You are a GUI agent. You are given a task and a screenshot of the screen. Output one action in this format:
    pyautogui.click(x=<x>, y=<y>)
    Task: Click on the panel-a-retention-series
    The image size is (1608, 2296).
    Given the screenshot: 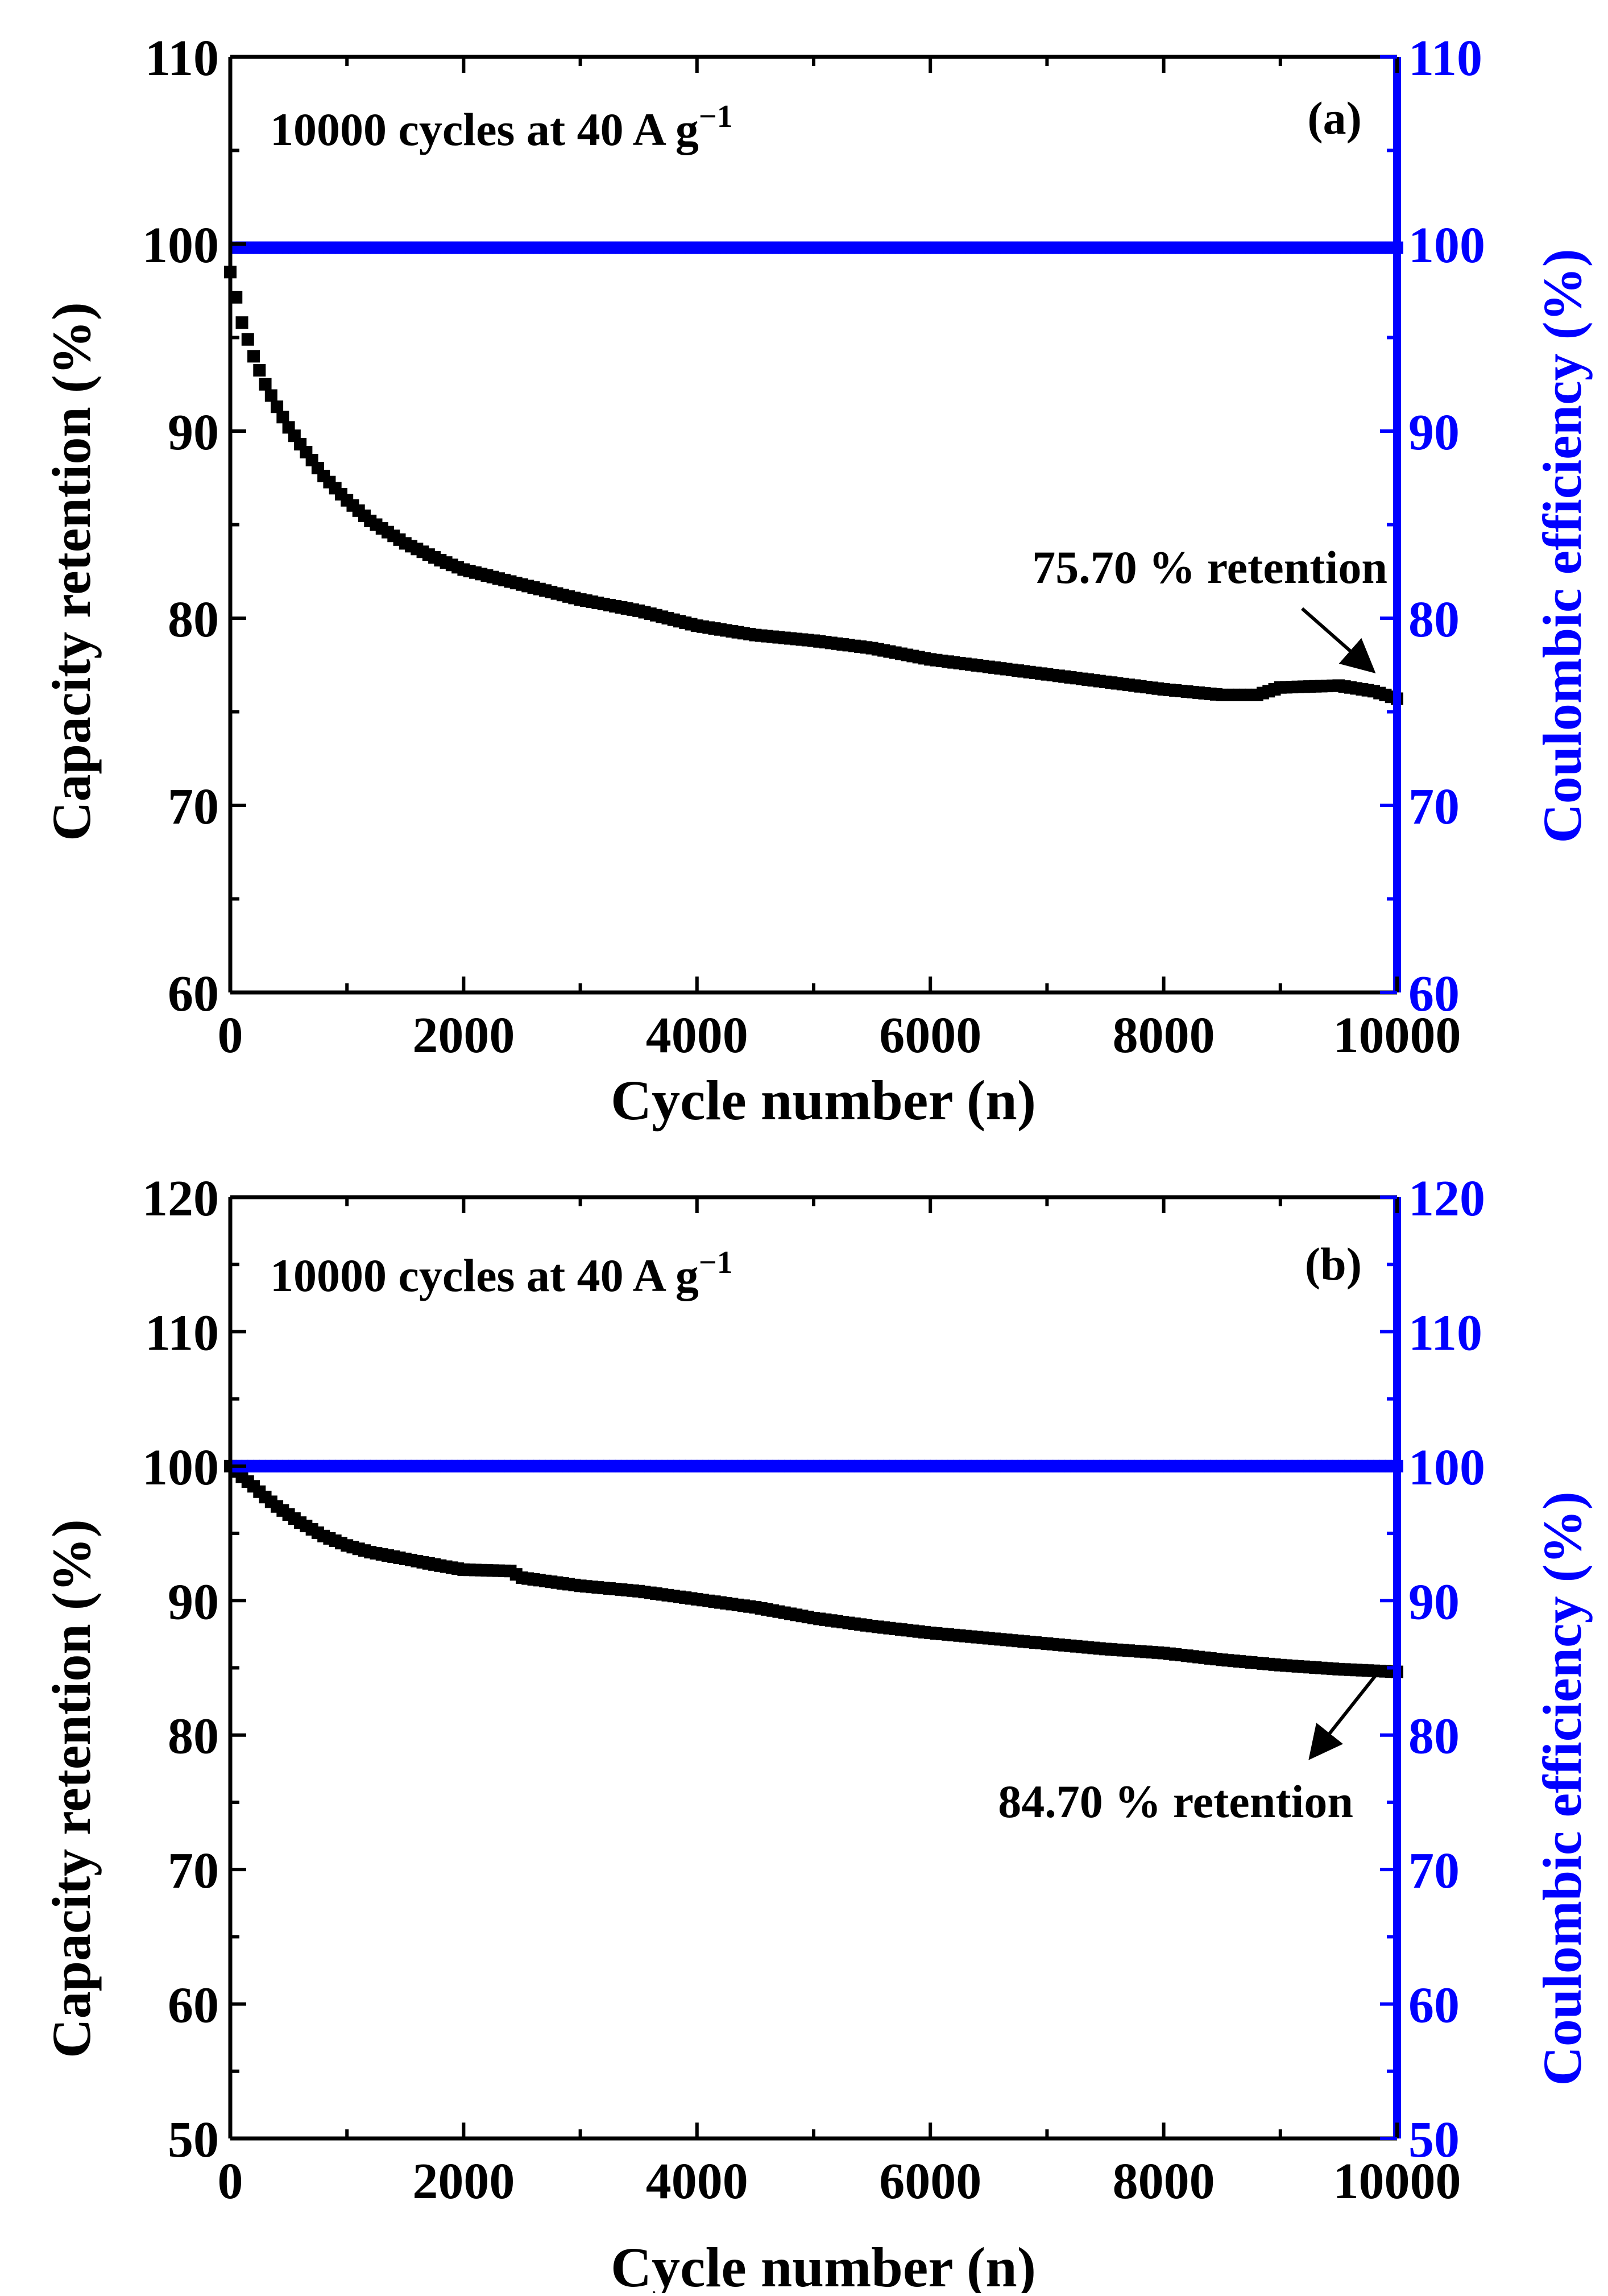 What is the action you would take?
    pyautogui.click(x=813, y=485)
    